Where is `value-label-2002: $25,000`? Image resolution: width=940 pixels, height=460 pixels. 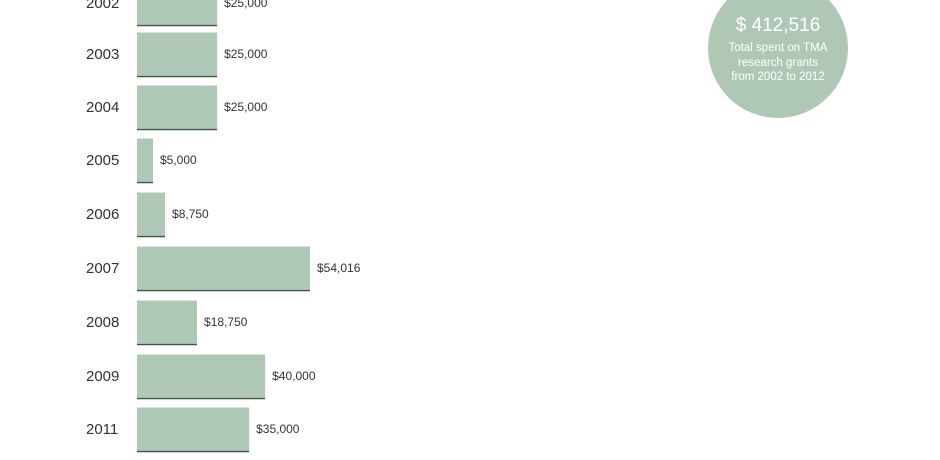
value-label-2002: $25,000 is located at coordinates (246, 5).